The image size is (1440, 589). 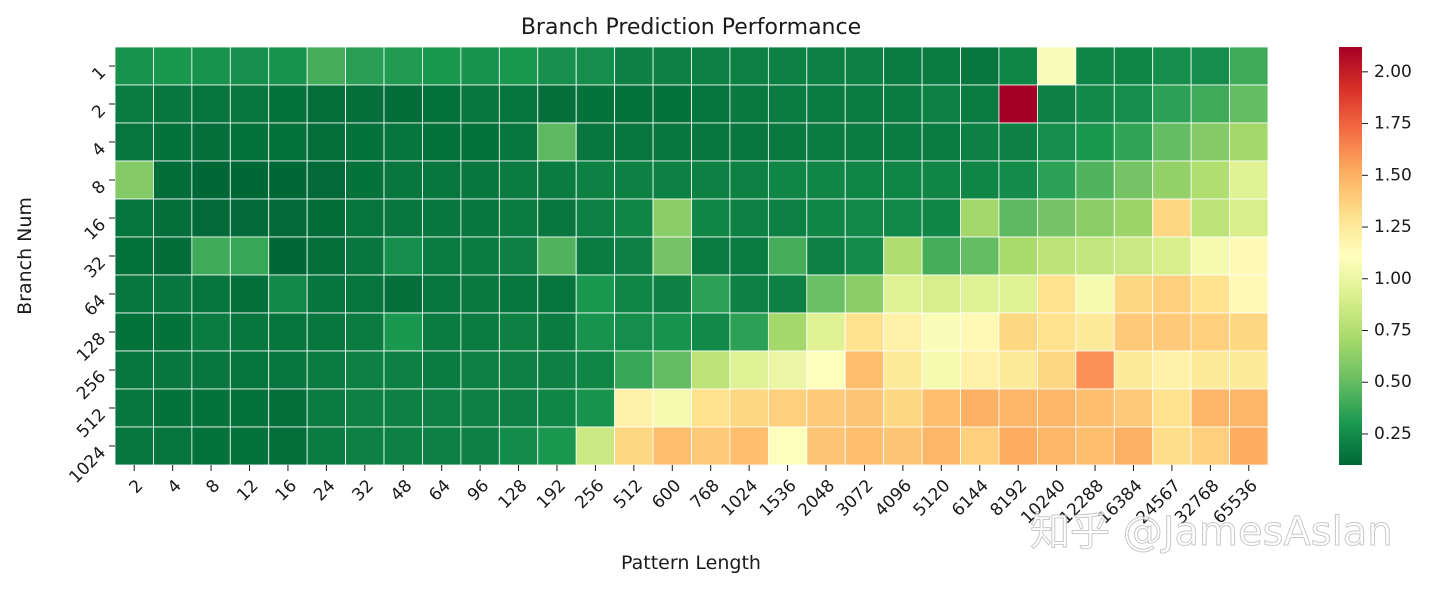 I want to click on y-tick-label: 1024, so click(x=87, y=465).